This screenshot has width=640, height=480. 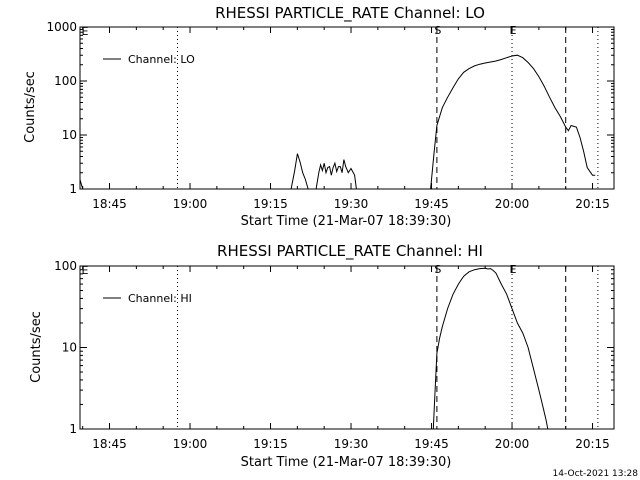 What do you see at coordinates (161, 59) in the screenshot?
I see `legend-label: Channel: LO` at bounding box center [161, 59].